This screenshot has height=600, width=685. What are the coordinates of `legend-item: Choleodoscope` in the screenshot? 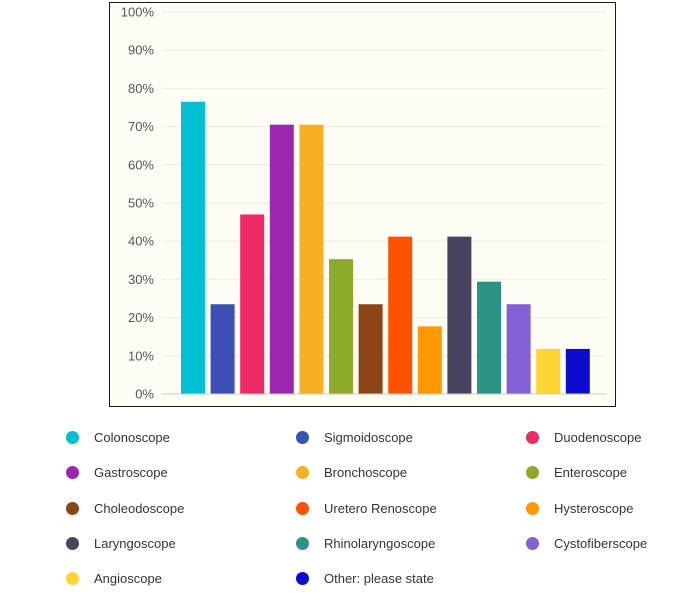 It's located at (125, 508).